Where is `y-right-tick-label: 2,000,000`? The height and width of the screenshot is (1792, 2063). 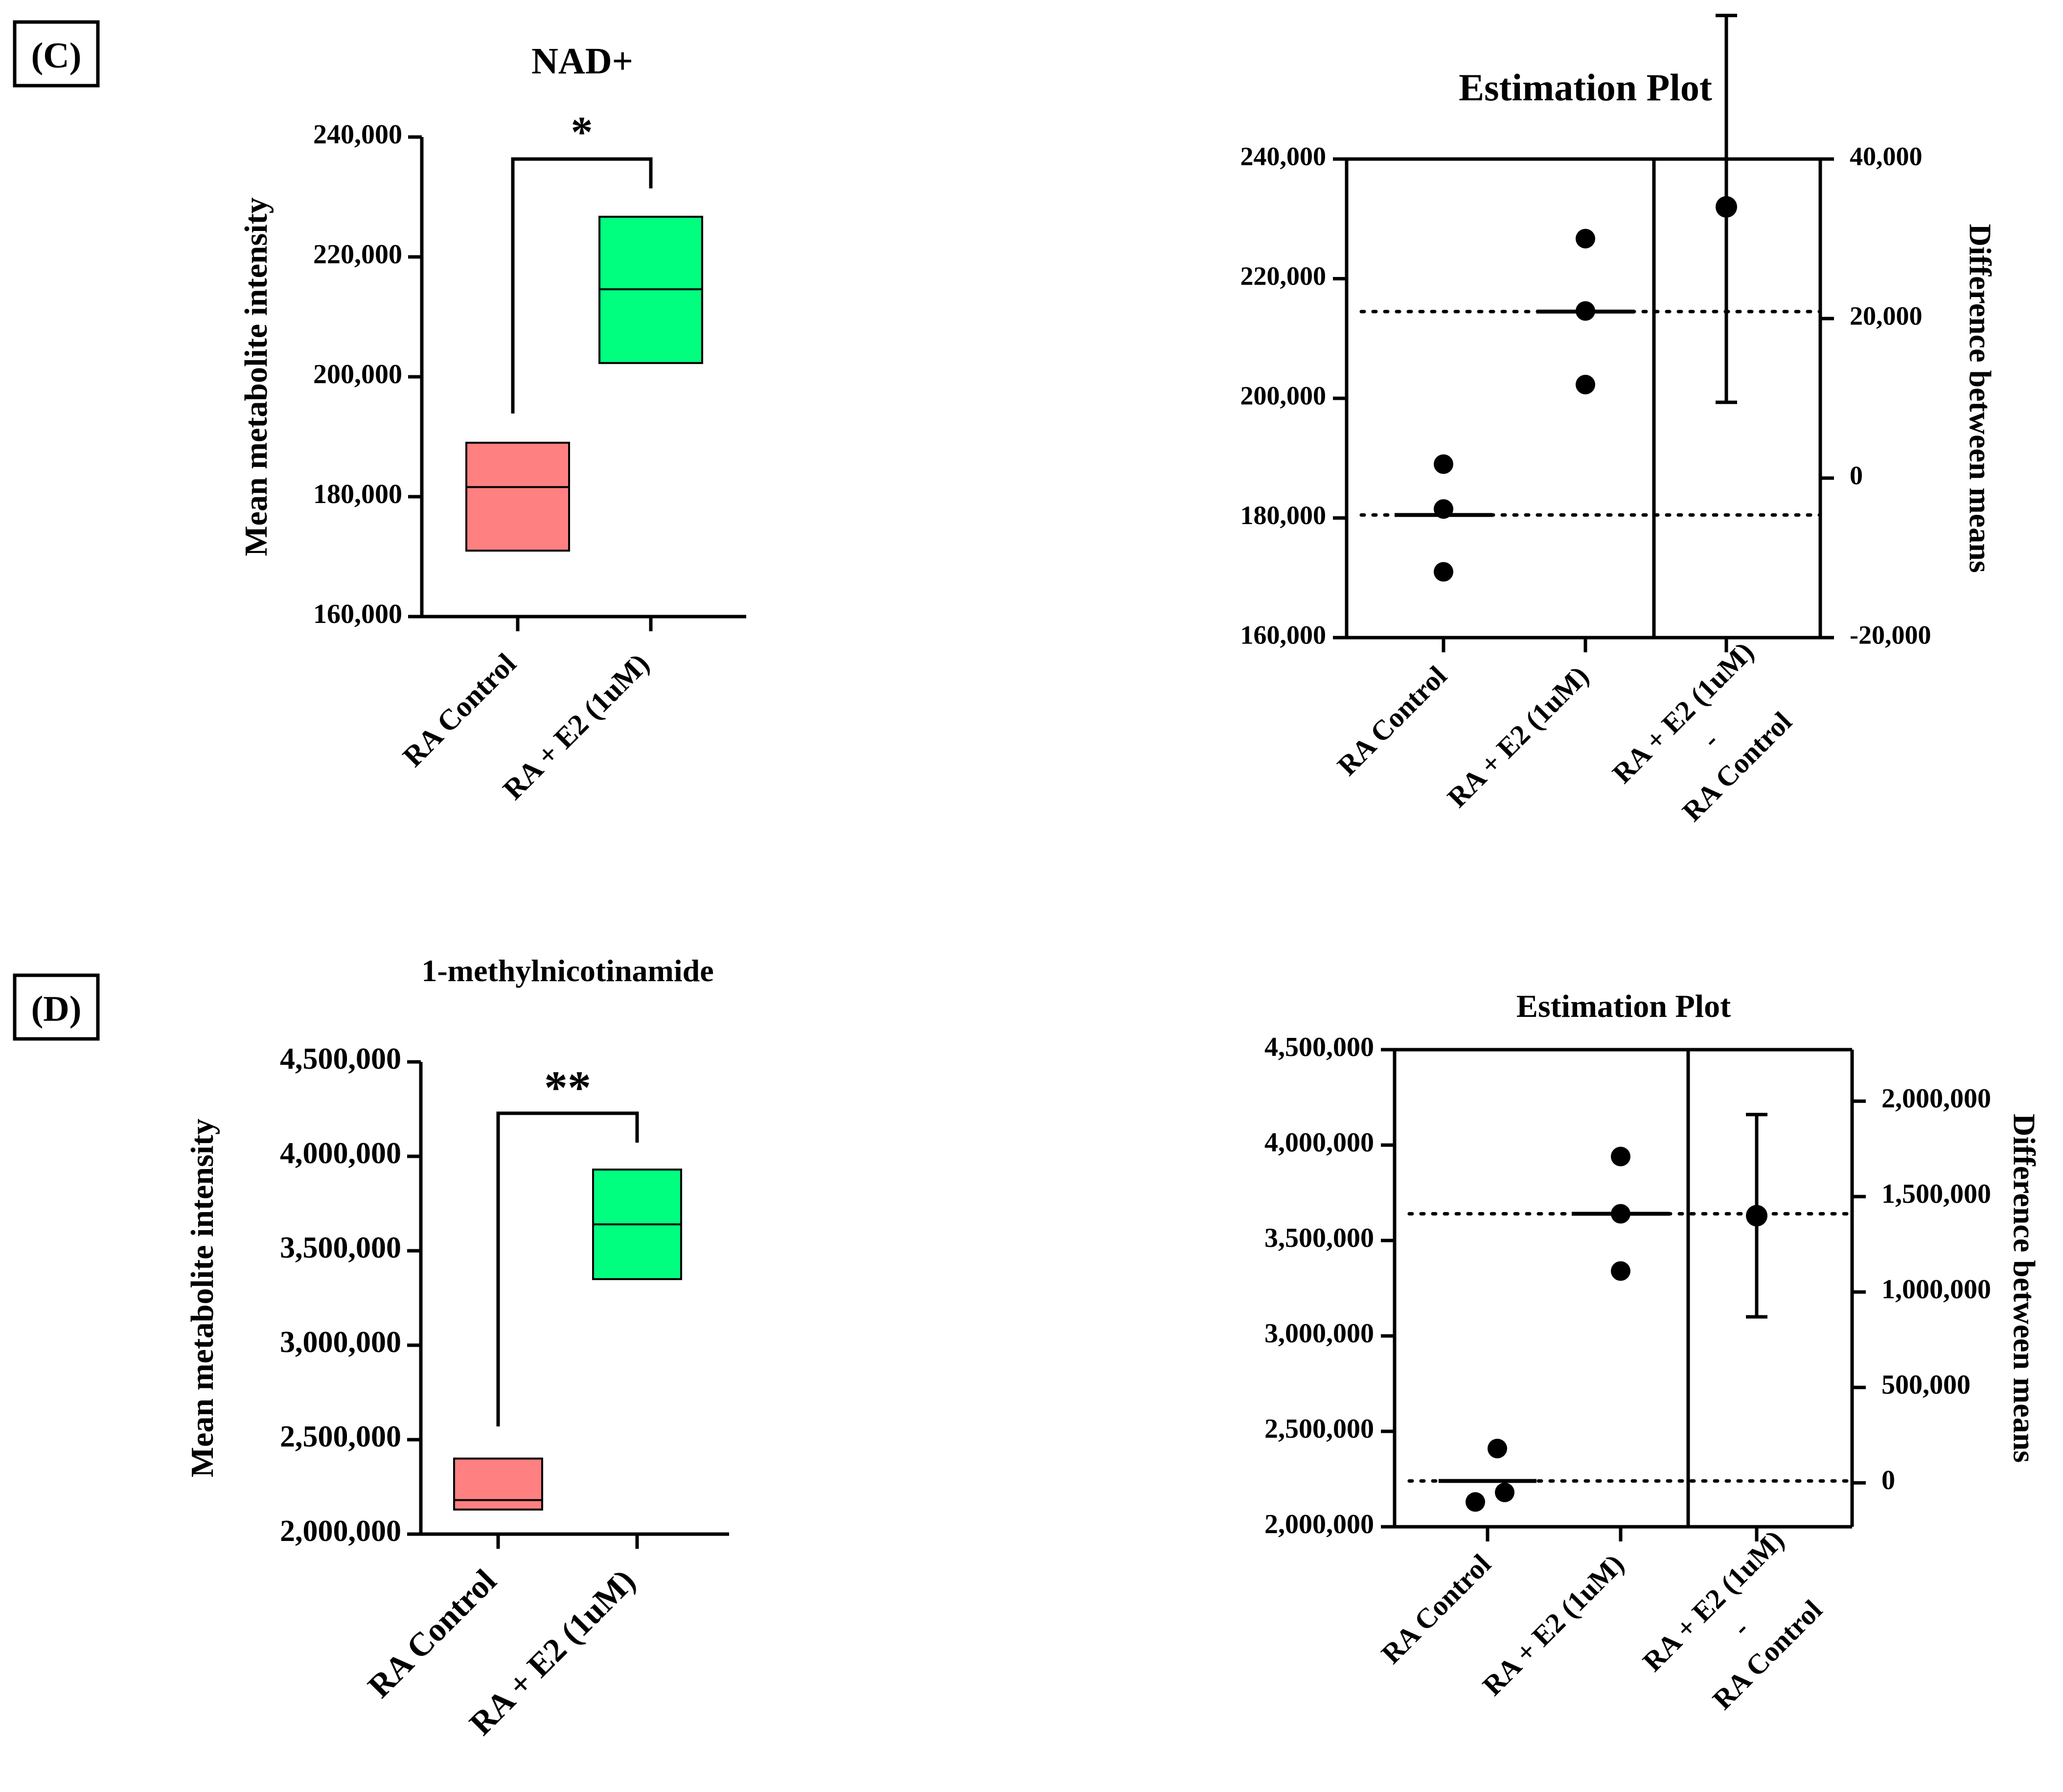 y-right-tick-label: 2,000,000 is located at coordinates (1936, 1098).